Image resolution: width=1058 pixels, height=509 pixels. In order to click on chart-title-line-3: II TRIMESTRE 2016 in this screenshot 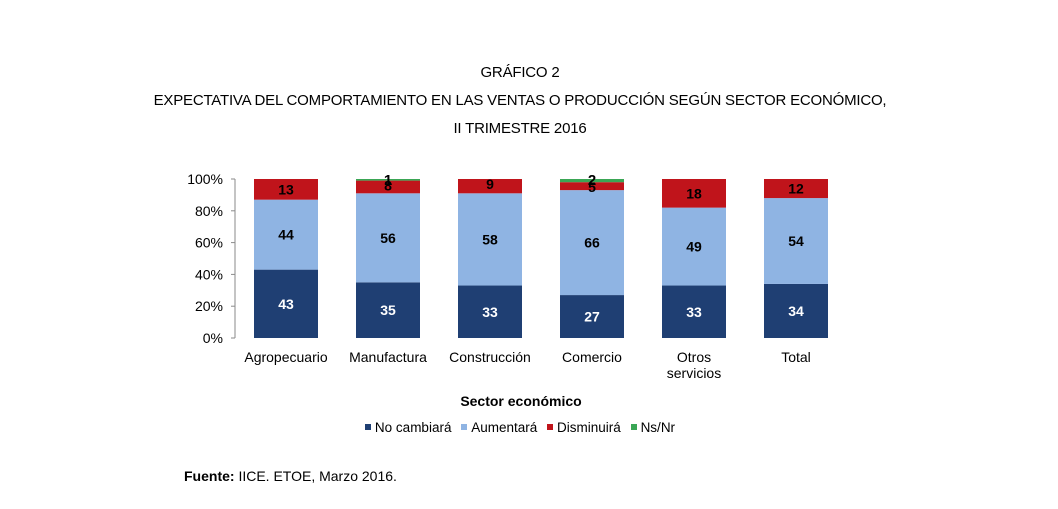, I will do `click(520, 128)`.